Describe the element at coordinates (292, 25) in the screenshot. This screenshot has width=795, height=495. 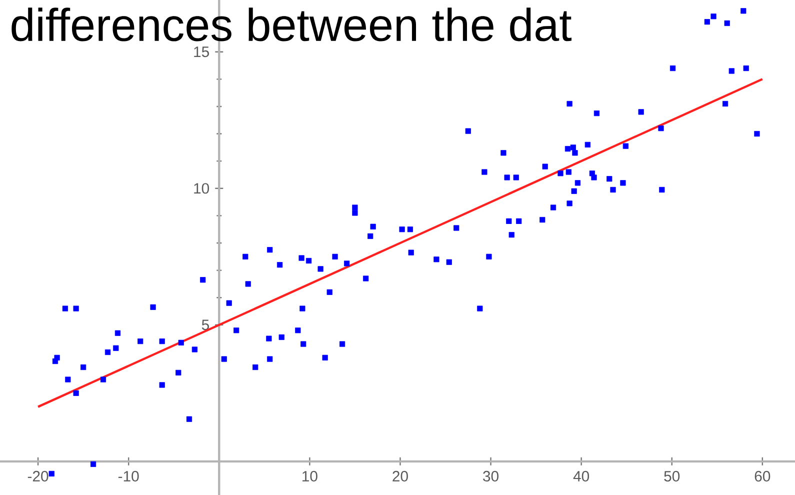
I see `chart-title: differences between the dat` at that location.